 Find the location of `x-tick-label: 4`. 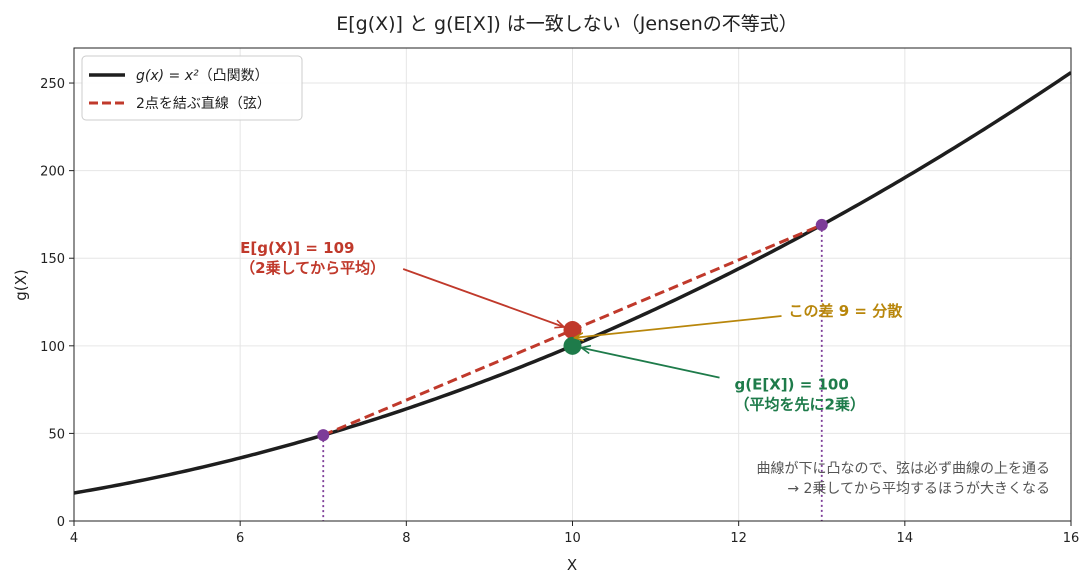

x-tick-label: 4 is located at coordinates (74, 538).